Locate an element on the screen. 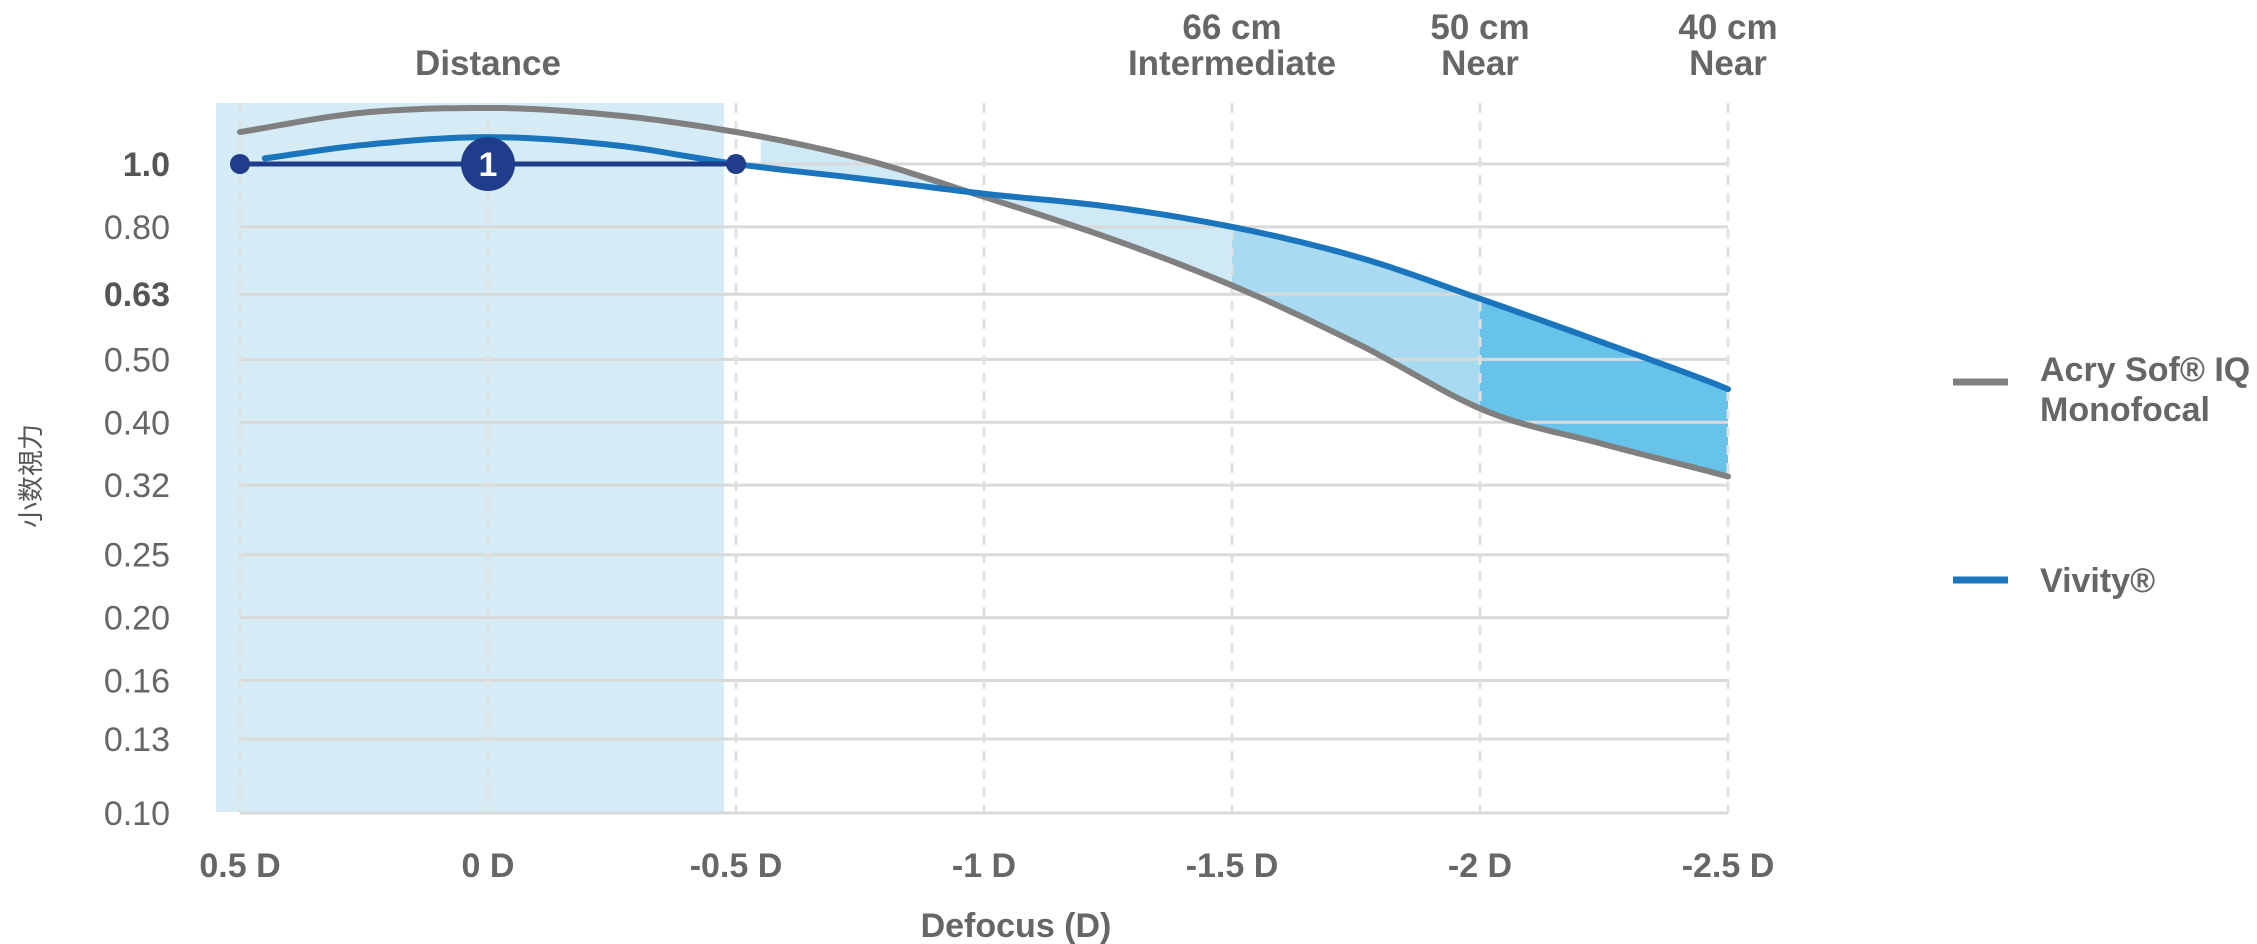 This screenshot has width=2257, height=944. intermediate-shade-faint is located at coordinates (996, 211).